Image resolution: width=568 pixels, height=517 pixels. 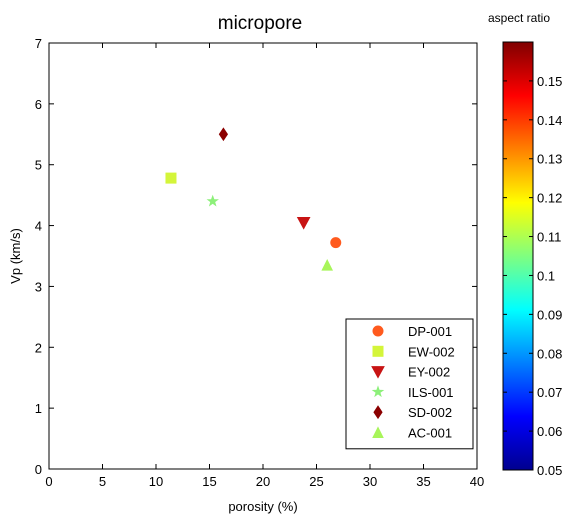 I want to click on x-tick-label: 15, so click(x=209, y=481).